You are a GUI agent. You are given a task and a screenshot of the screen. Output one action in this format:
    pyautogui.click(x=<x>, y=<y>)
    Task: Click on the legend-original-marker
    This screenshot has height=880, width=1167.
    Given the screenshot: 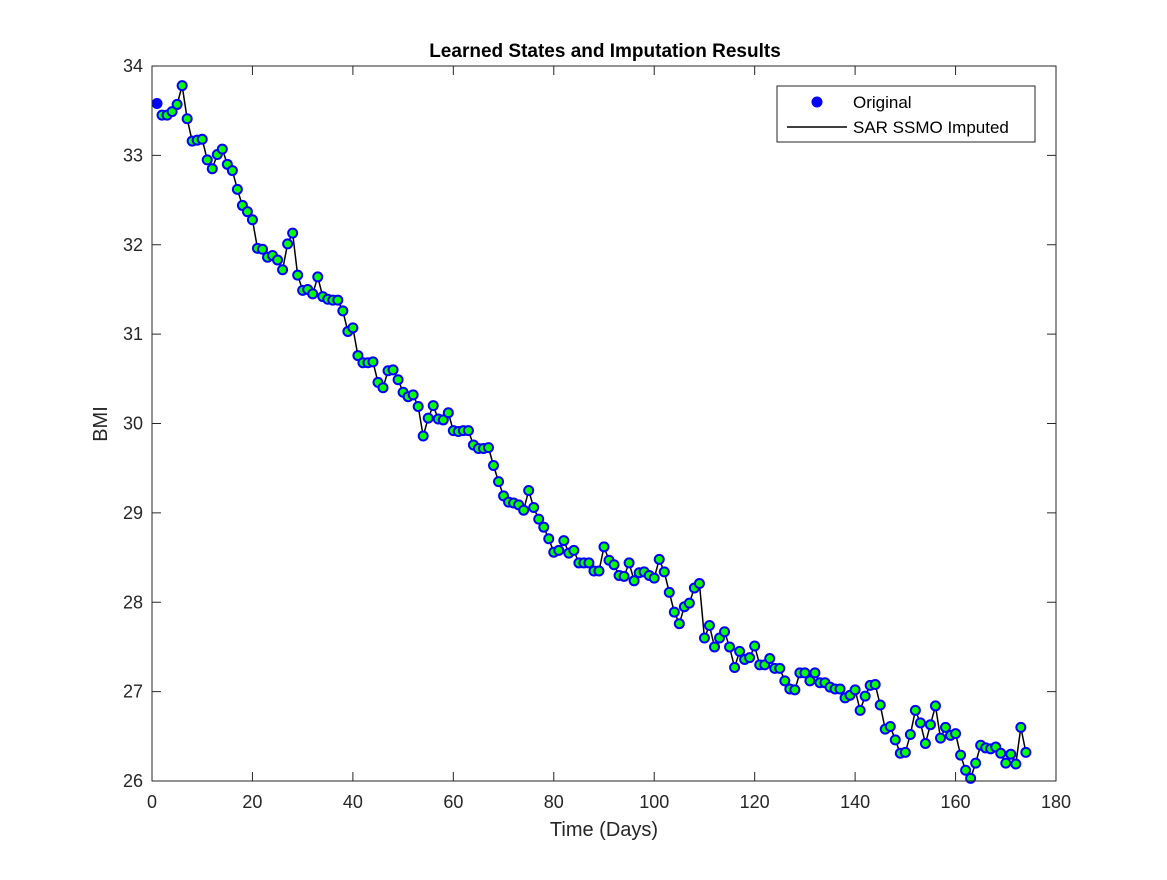 What is the action you would take?
    pyautogui.click(x=817, y=102)
    